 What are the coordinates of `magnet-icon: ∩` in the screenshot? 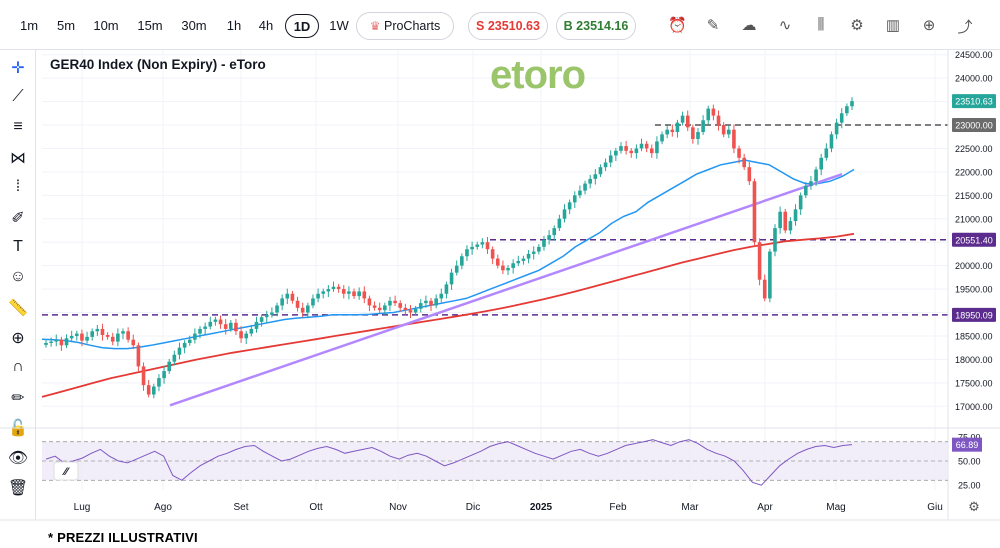 It's located at (18, 366).